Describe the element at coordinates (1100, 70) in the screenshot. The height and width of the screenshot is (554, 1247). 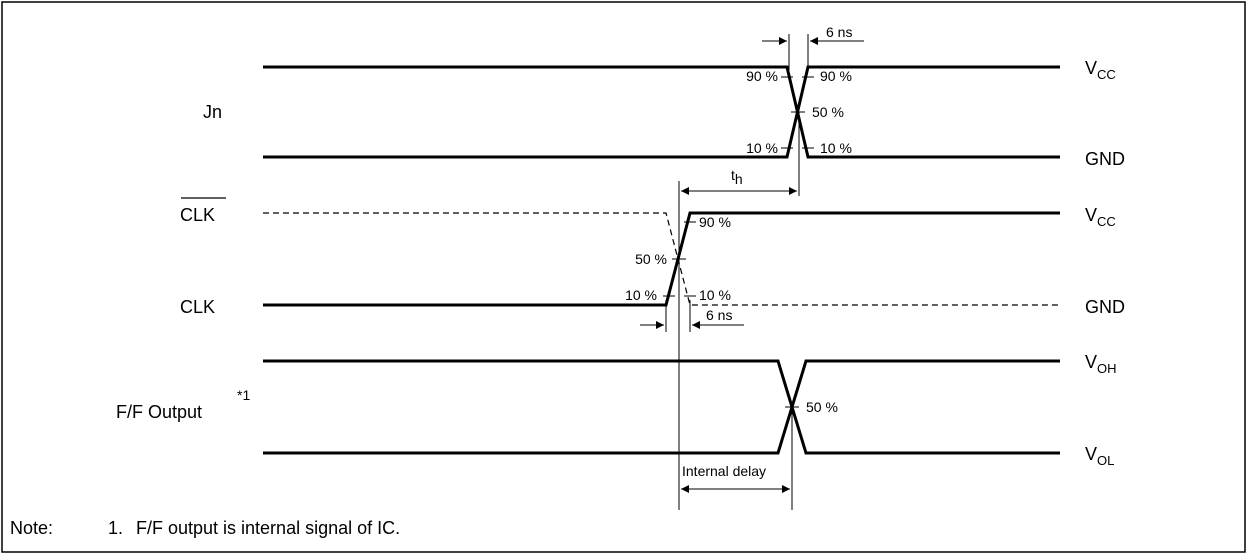
I see `rail-vcc-jn: VCC` at that location.